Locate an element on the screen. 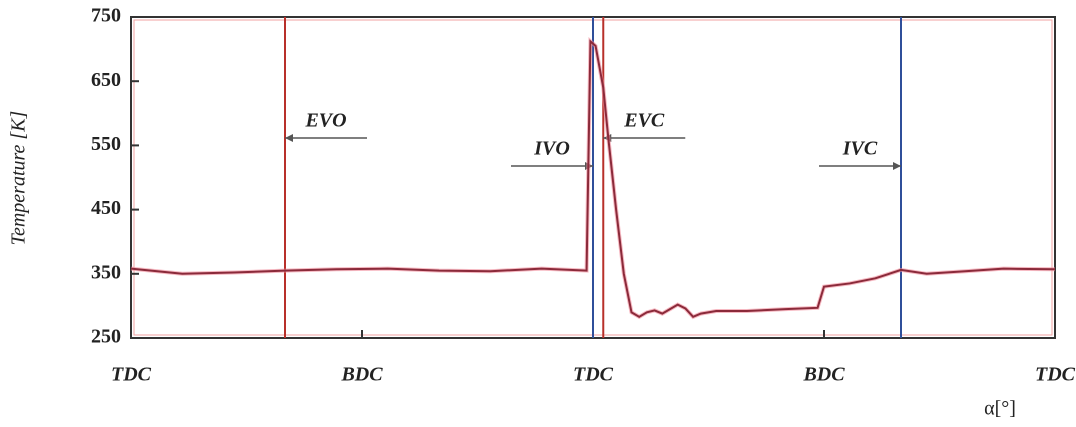  annotation-label: IVO is located at coordinates (551, 149).